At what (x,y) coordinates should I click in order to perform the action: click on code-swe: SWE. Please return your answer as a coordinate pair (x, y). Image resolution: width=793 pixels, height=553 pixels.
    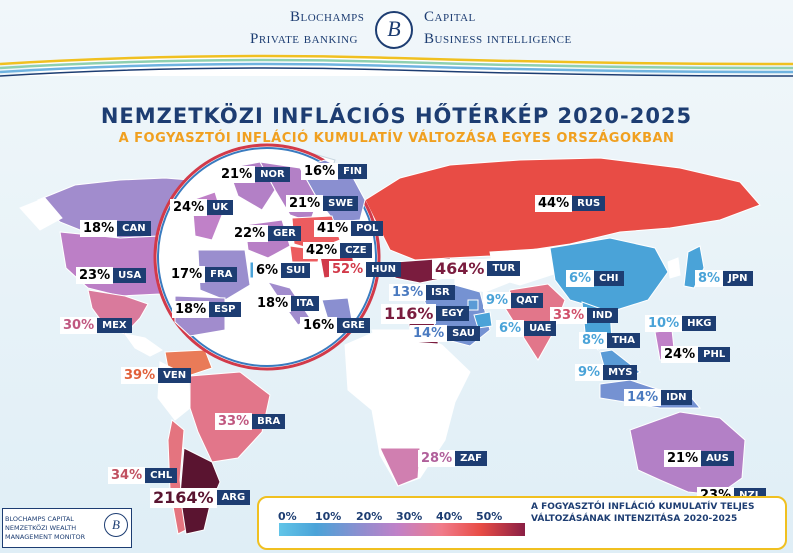
    Looking at the image, I should click on (341, 203).